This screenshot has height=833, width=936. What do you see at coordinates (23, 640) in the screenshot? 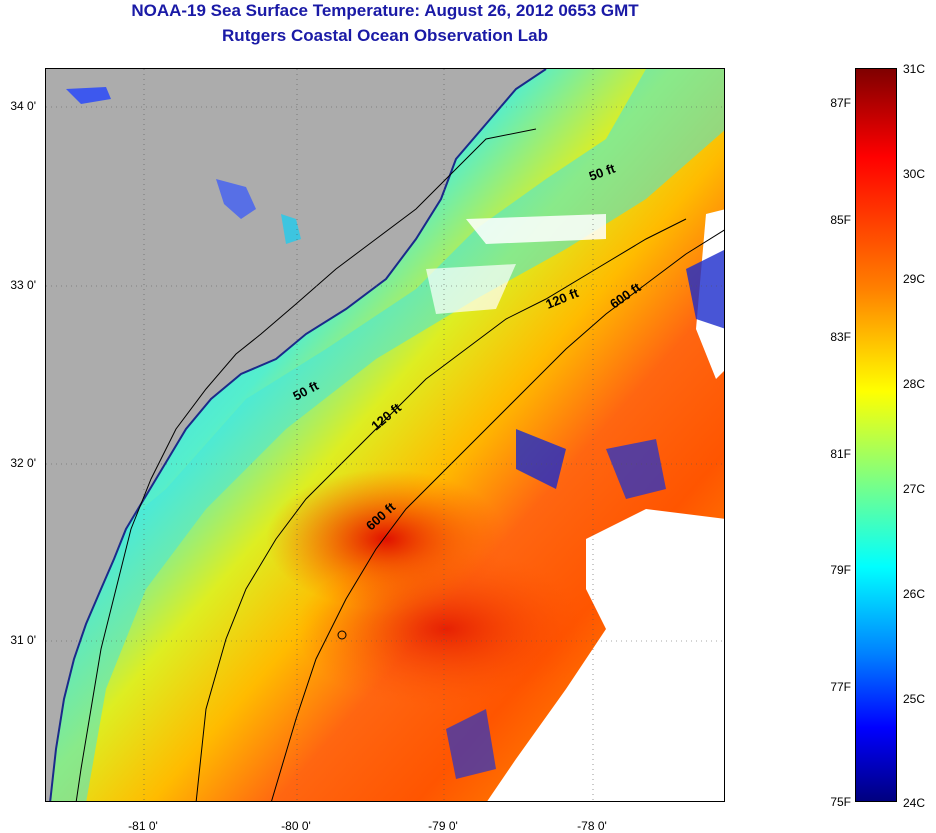
I see `lat-label-31: 31 0'` at bounding box center [23, 640].